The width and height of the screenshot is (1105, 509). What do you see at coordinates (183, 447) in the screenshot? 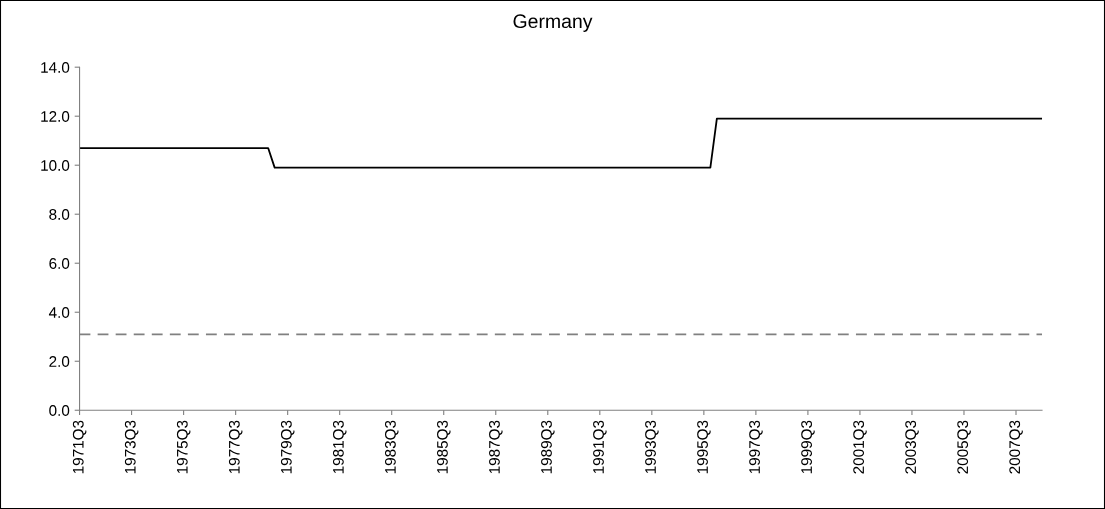
I see `x-tick-label: 1975Q3` at bounding box center [183, 447].